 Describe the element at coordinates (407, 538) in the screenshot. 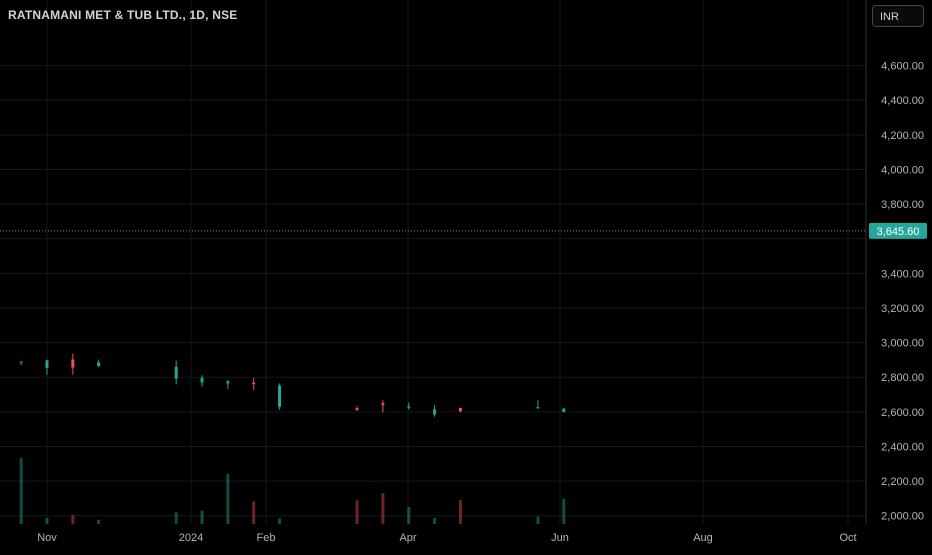

I see `time-tick-label: Apr` at that location.